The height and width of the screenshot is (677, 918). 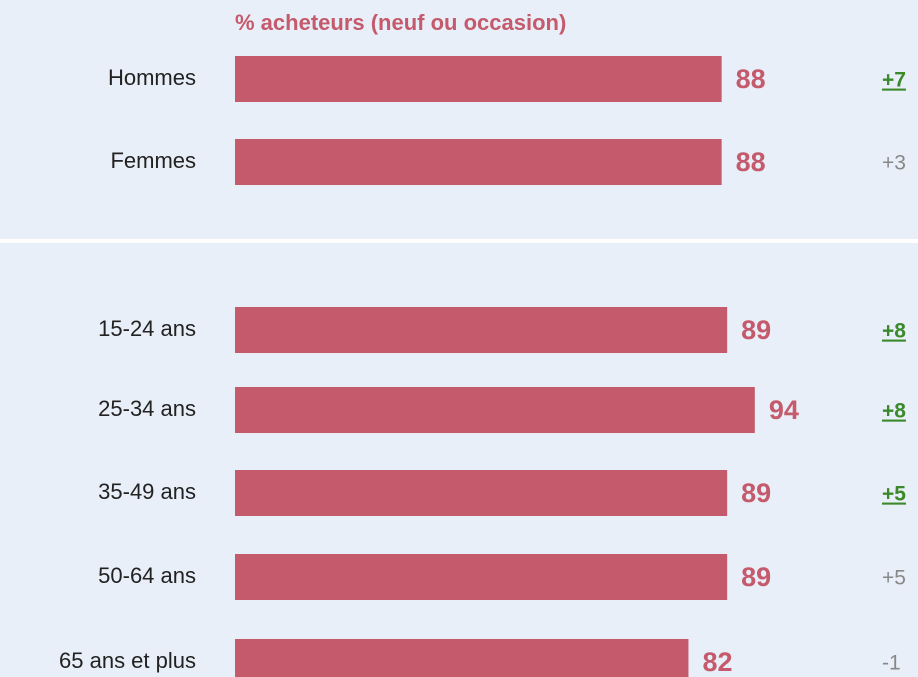 I want to click on category-label: 50-64 ans, so click(x=147, y=575).